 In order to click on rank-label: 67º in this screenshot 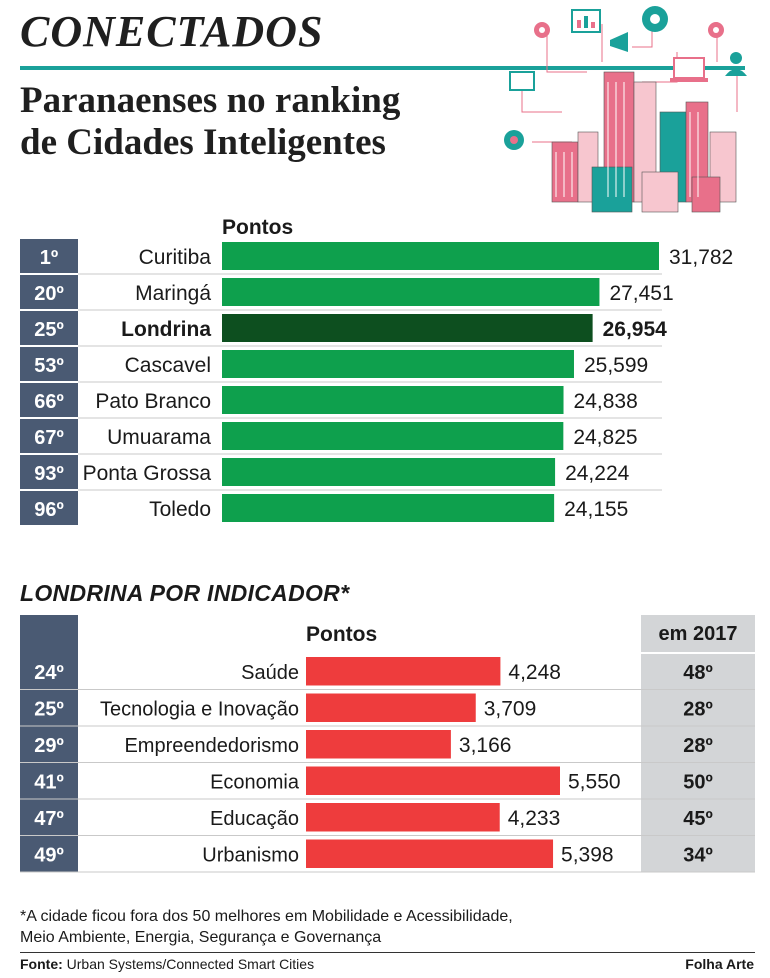, I will do `click(49, 438)`.